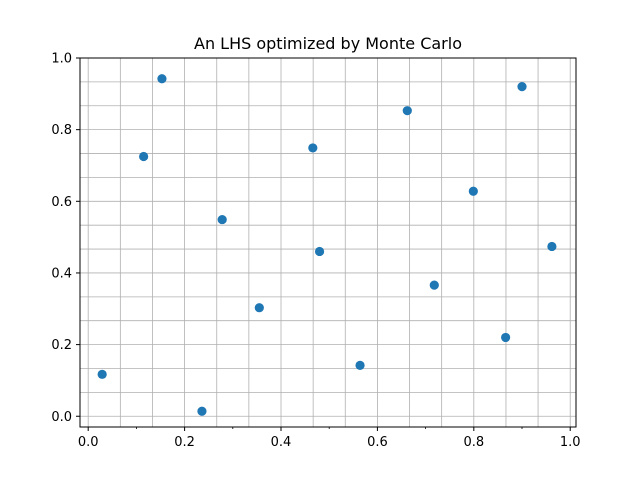  I want to click on x-tick-label: 0.0, so click(88, 442).